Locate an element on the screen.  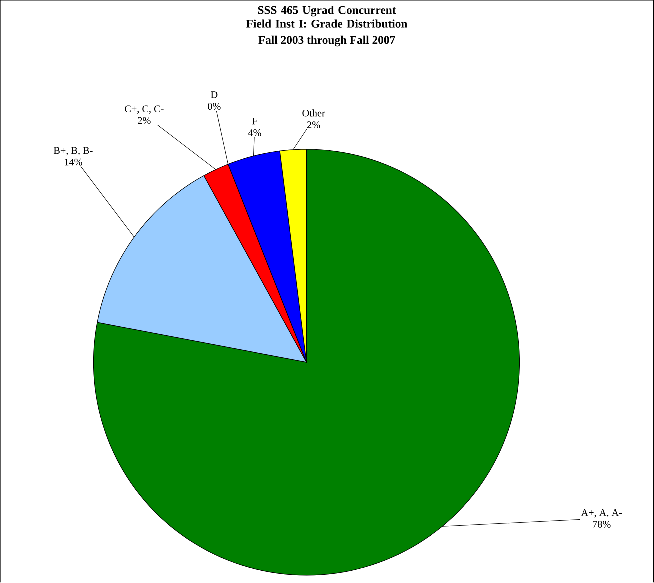
slice-label: A+, A, A- is located at coordinates (601, 513).